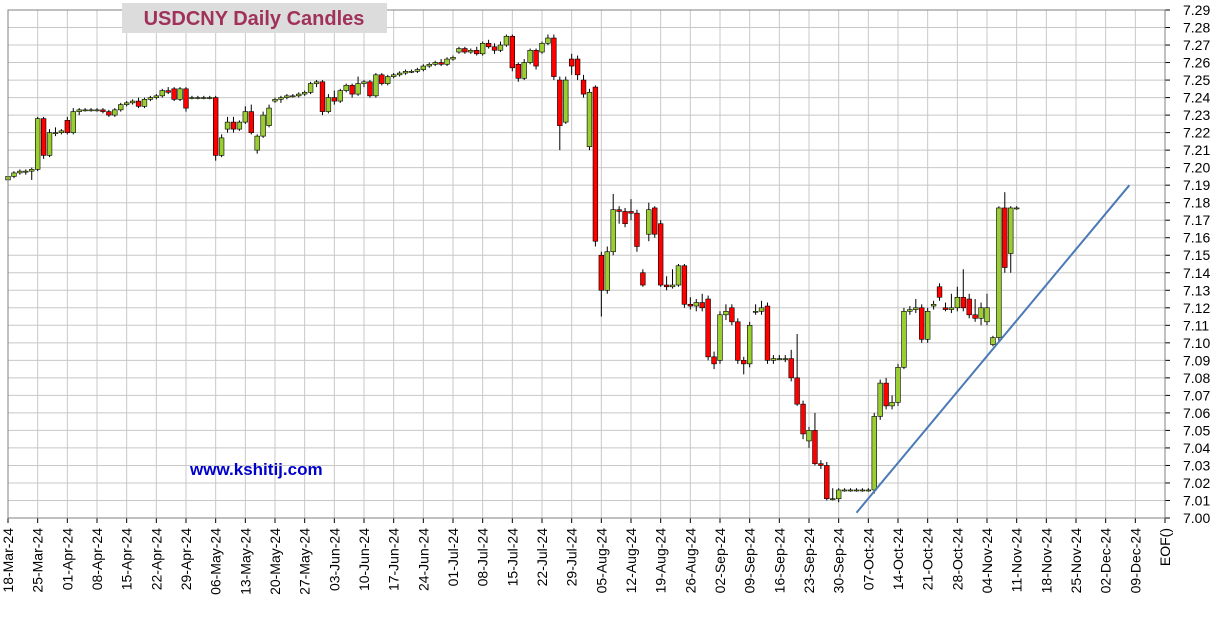 The image size is (1221, 619). I want to click on x-tick-label: 06-May-24, so click(216, 561).